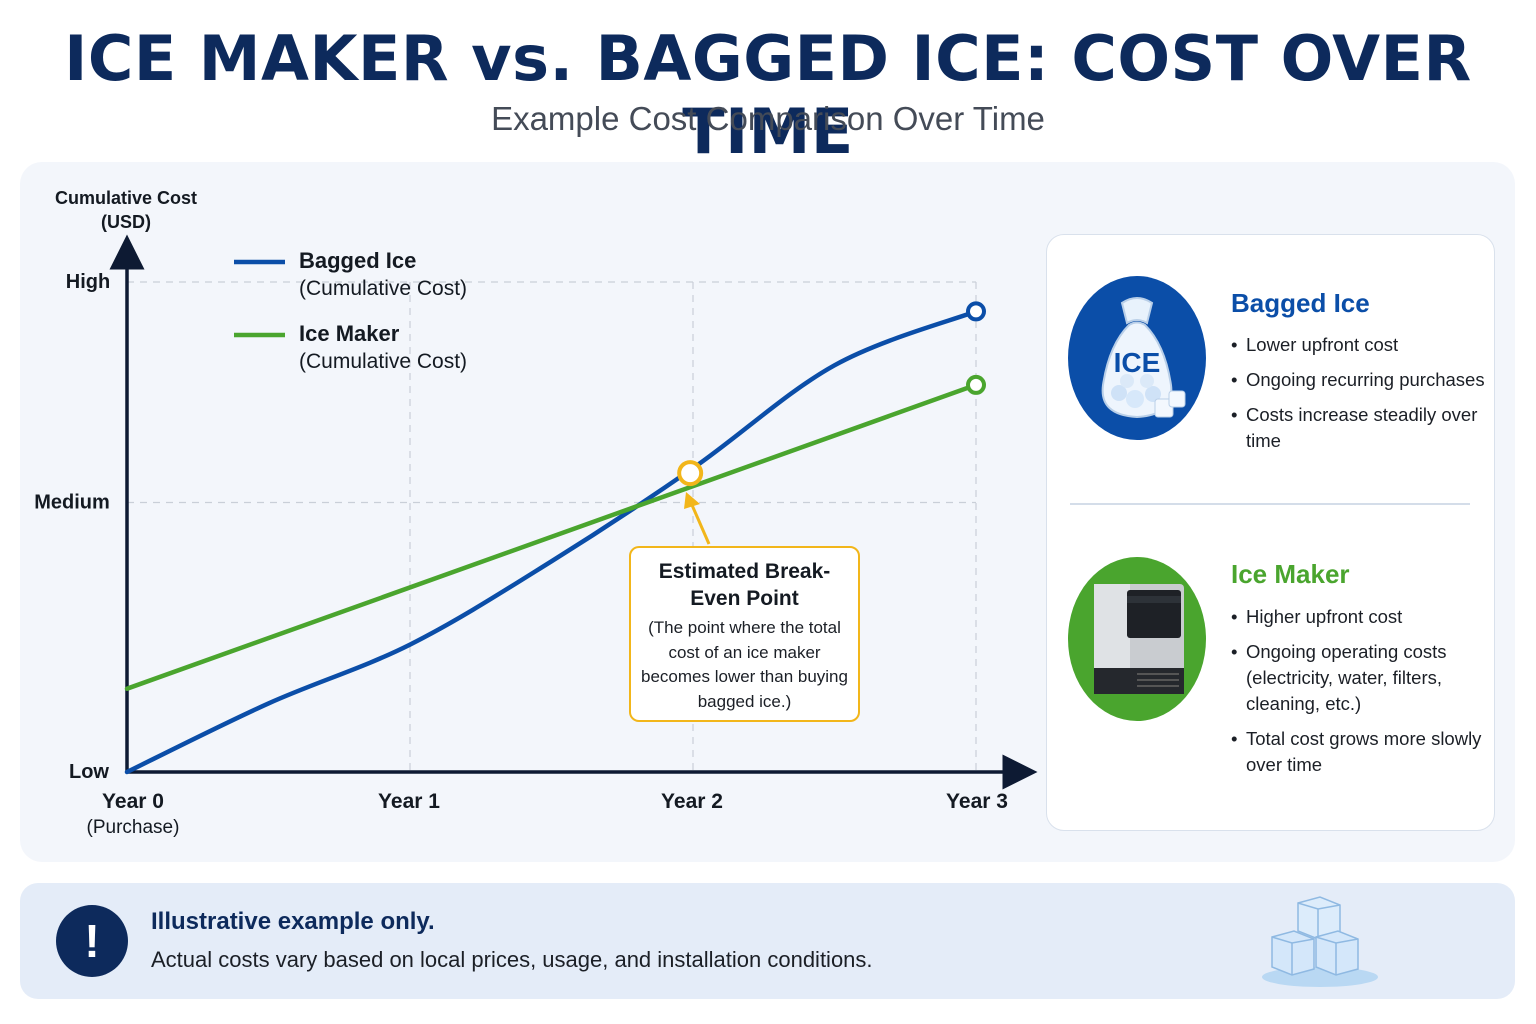 The image size is (1536, 1024). I want to click on exclamation-icon: !, so click(92, 941).